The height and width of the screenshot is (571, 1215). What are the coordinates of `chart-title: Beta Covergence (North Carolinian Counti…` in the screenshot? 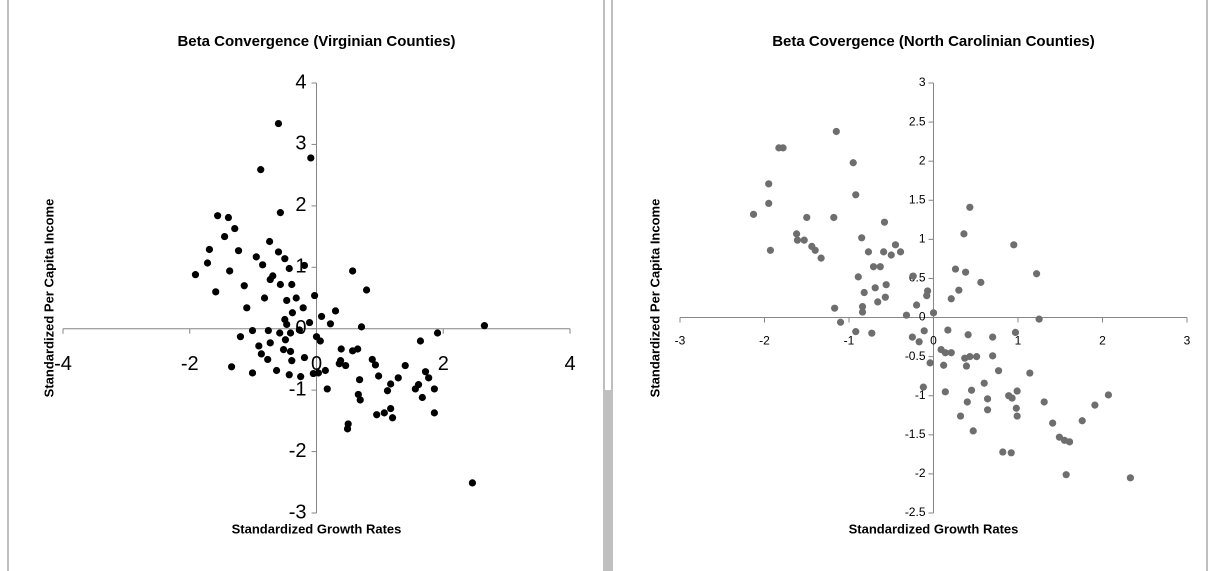 It's located at (933, 41).